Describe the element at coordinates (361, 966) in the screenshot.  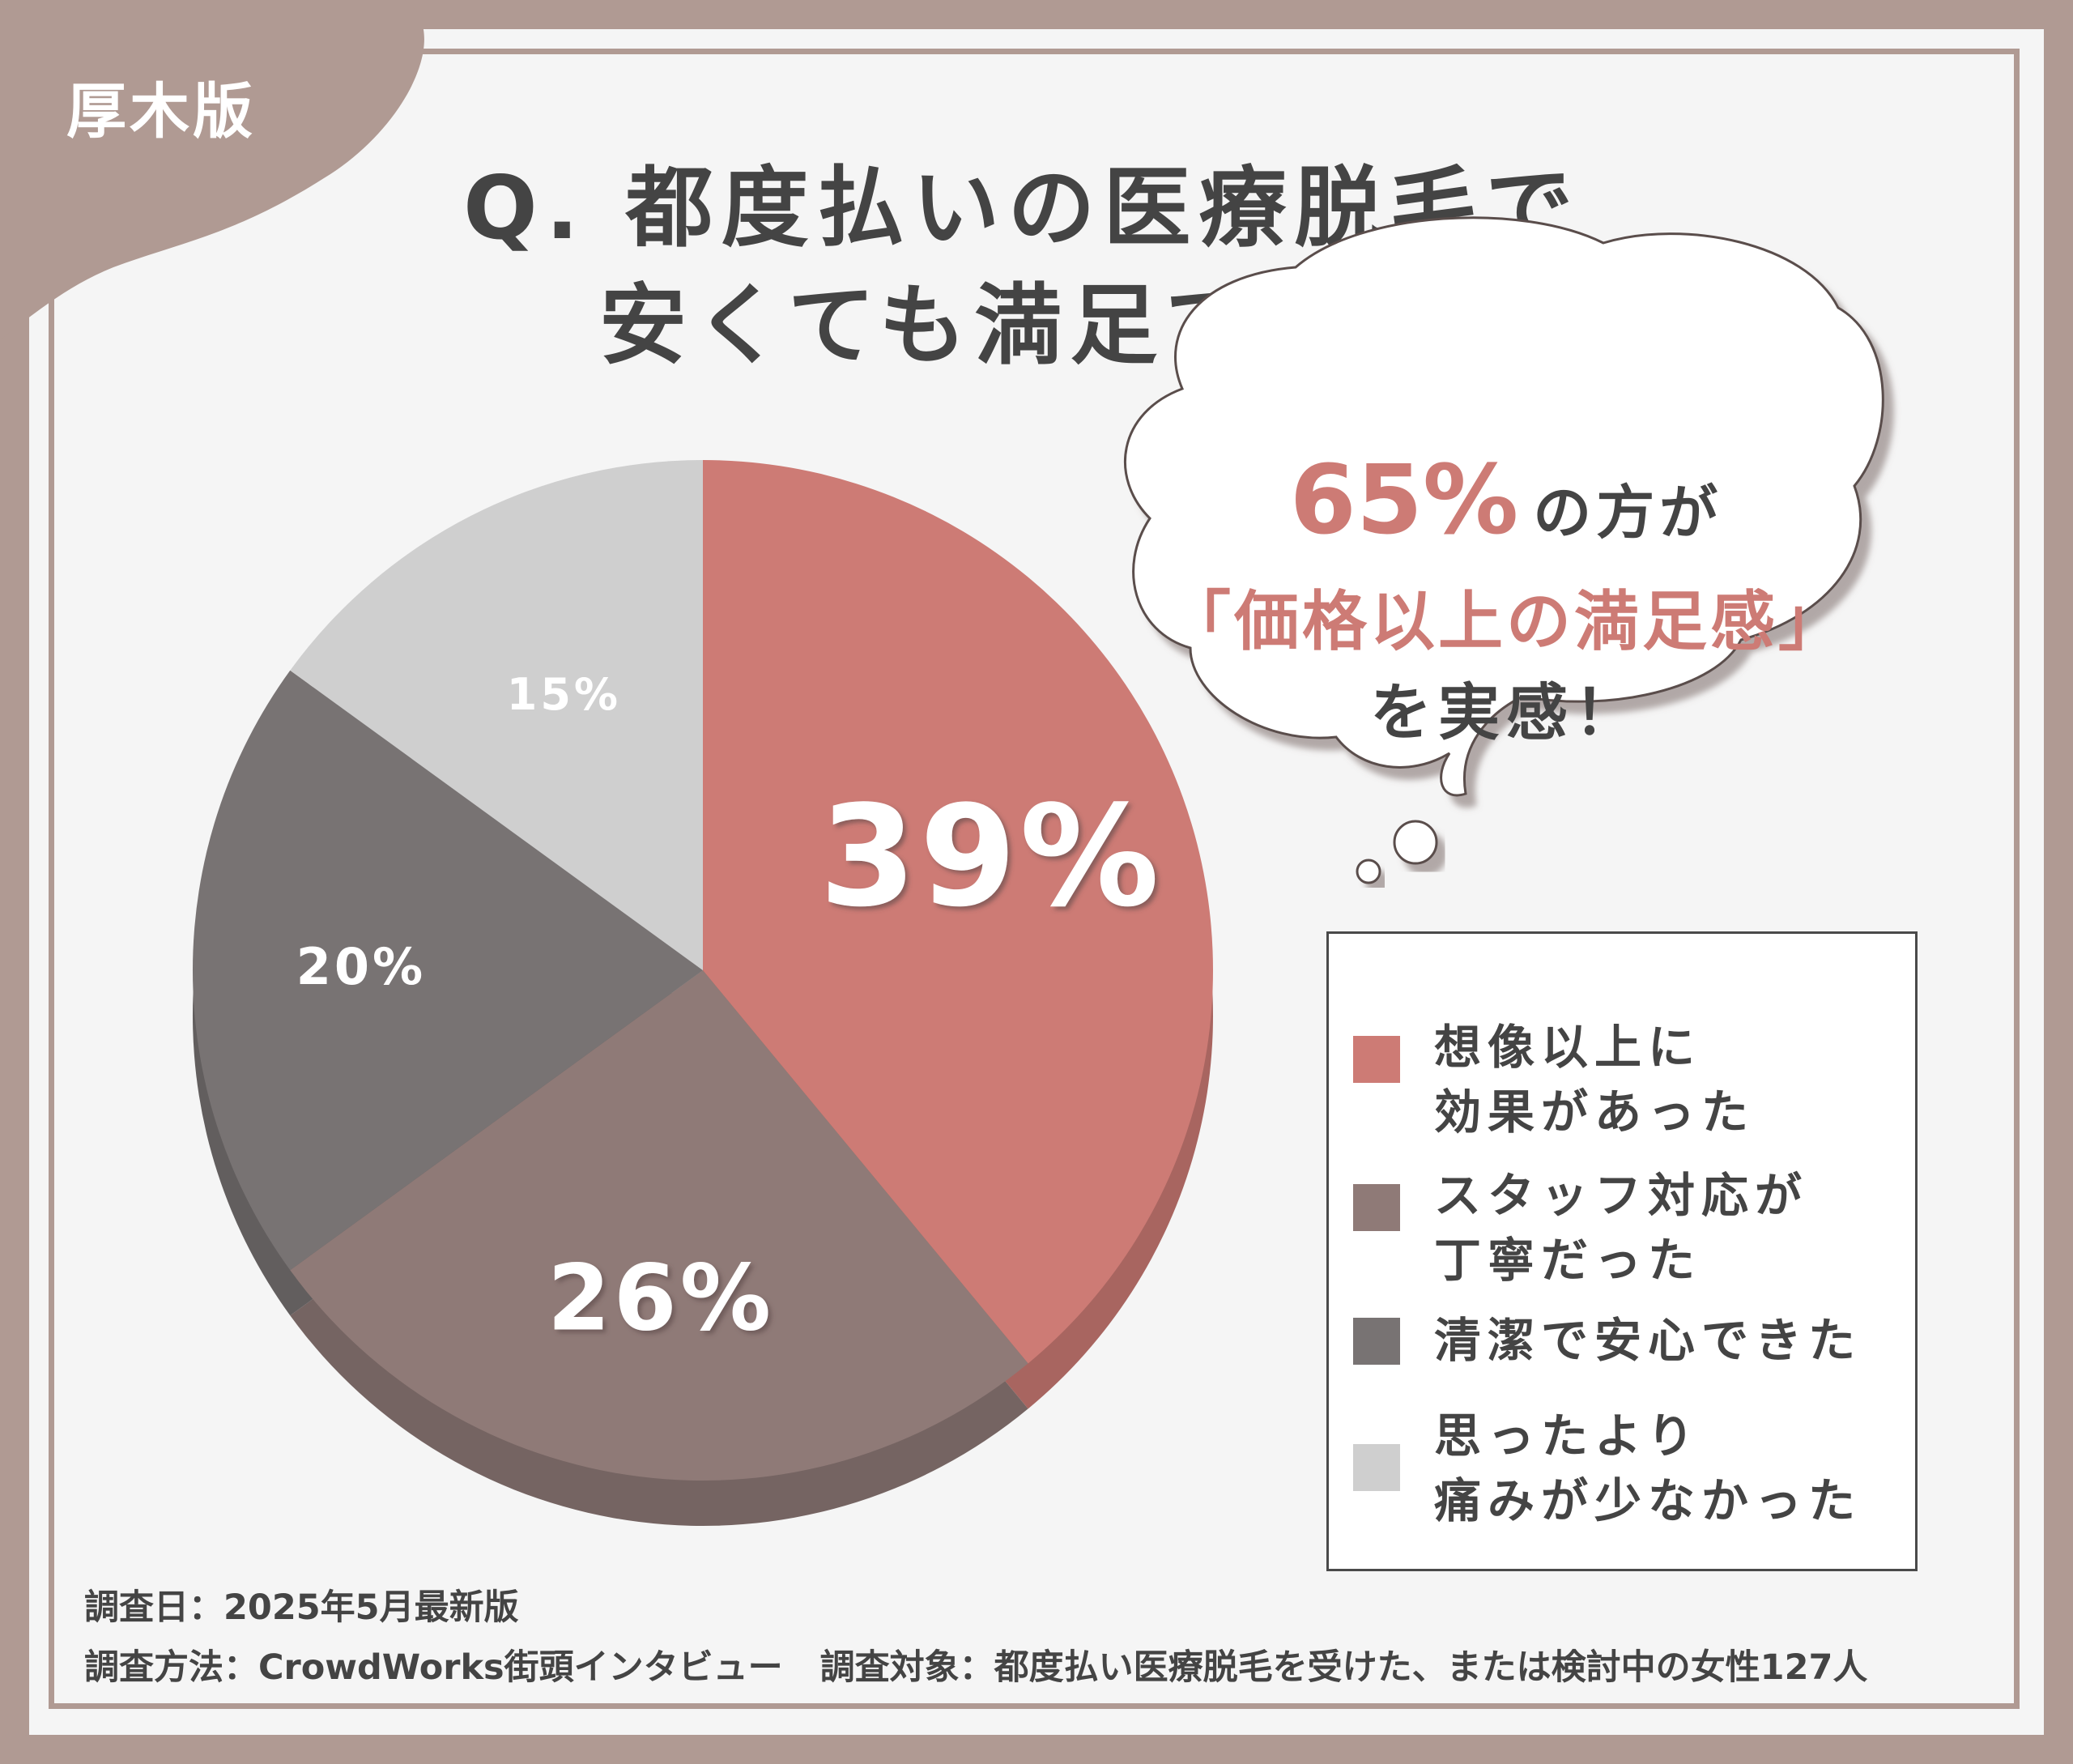
I see `pie-label-3: 20%` at that location.